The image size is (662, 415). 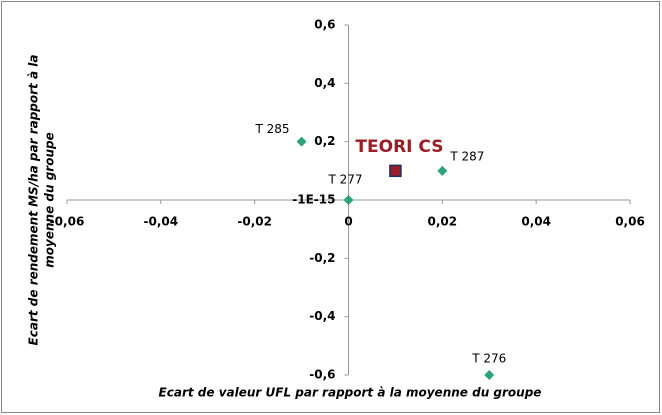 I want to click on point-label: TEORI CS, so click(x=399, y=147).